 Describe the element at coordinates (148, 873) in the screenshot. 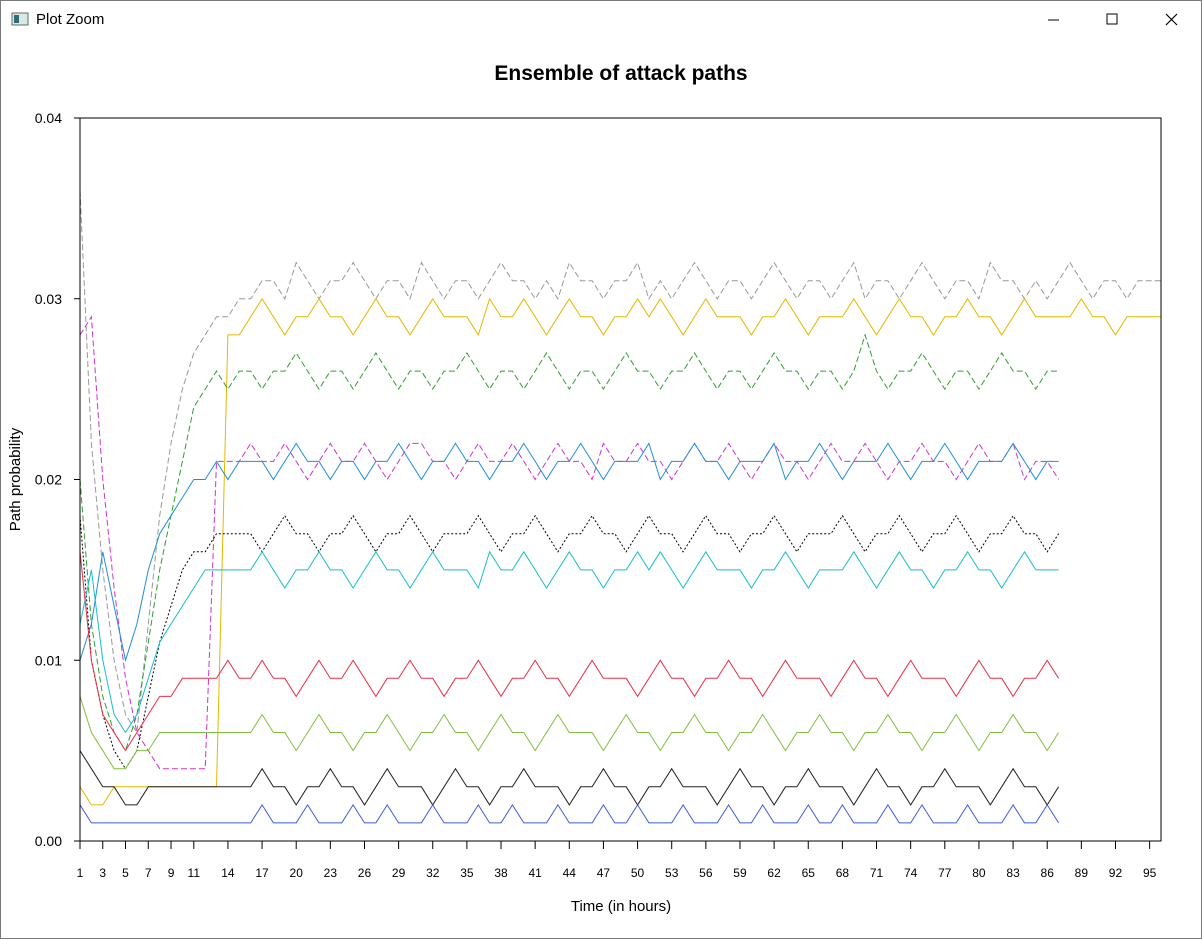

I see `x-tick-label: 7` at that location.